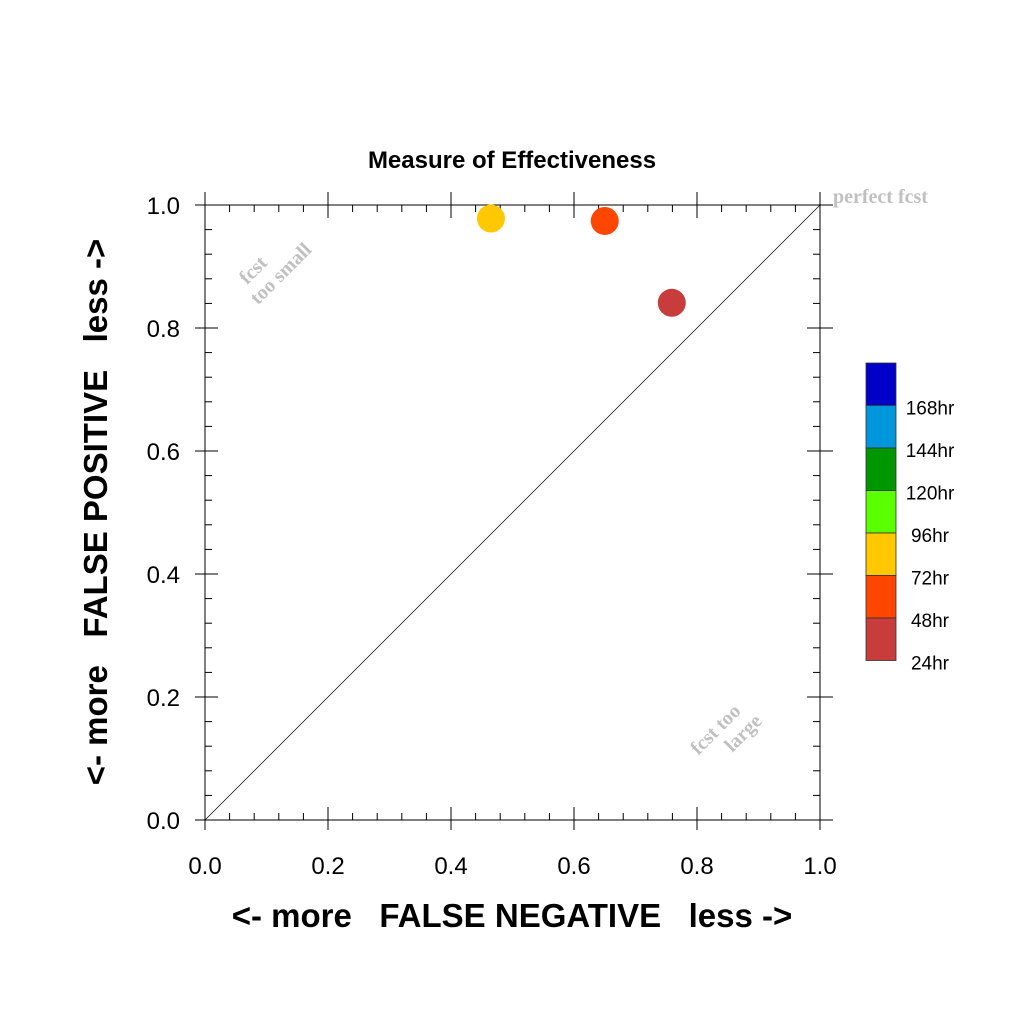 This screenshot has height=1024, width=1024. What do you see at coordinates (512, 160) in the screenshot?
I see `chart-title: Measure of Effectiveness` at bounding box center [512, 160].